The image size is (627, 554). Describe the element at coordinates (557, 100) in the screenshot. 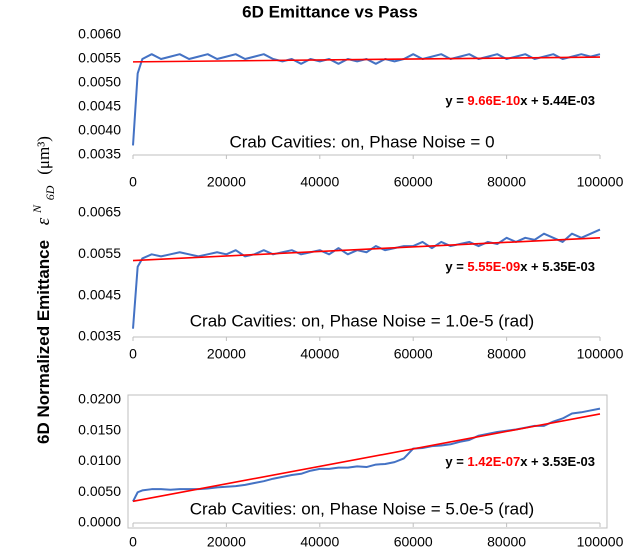

I see `equation-part: x + 5.44E-03` at that location.